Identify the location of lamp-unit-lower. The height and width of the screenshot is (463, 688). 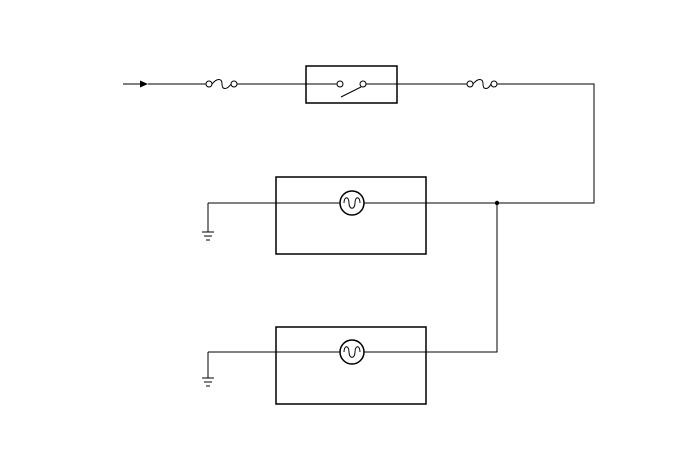
(317, 365).